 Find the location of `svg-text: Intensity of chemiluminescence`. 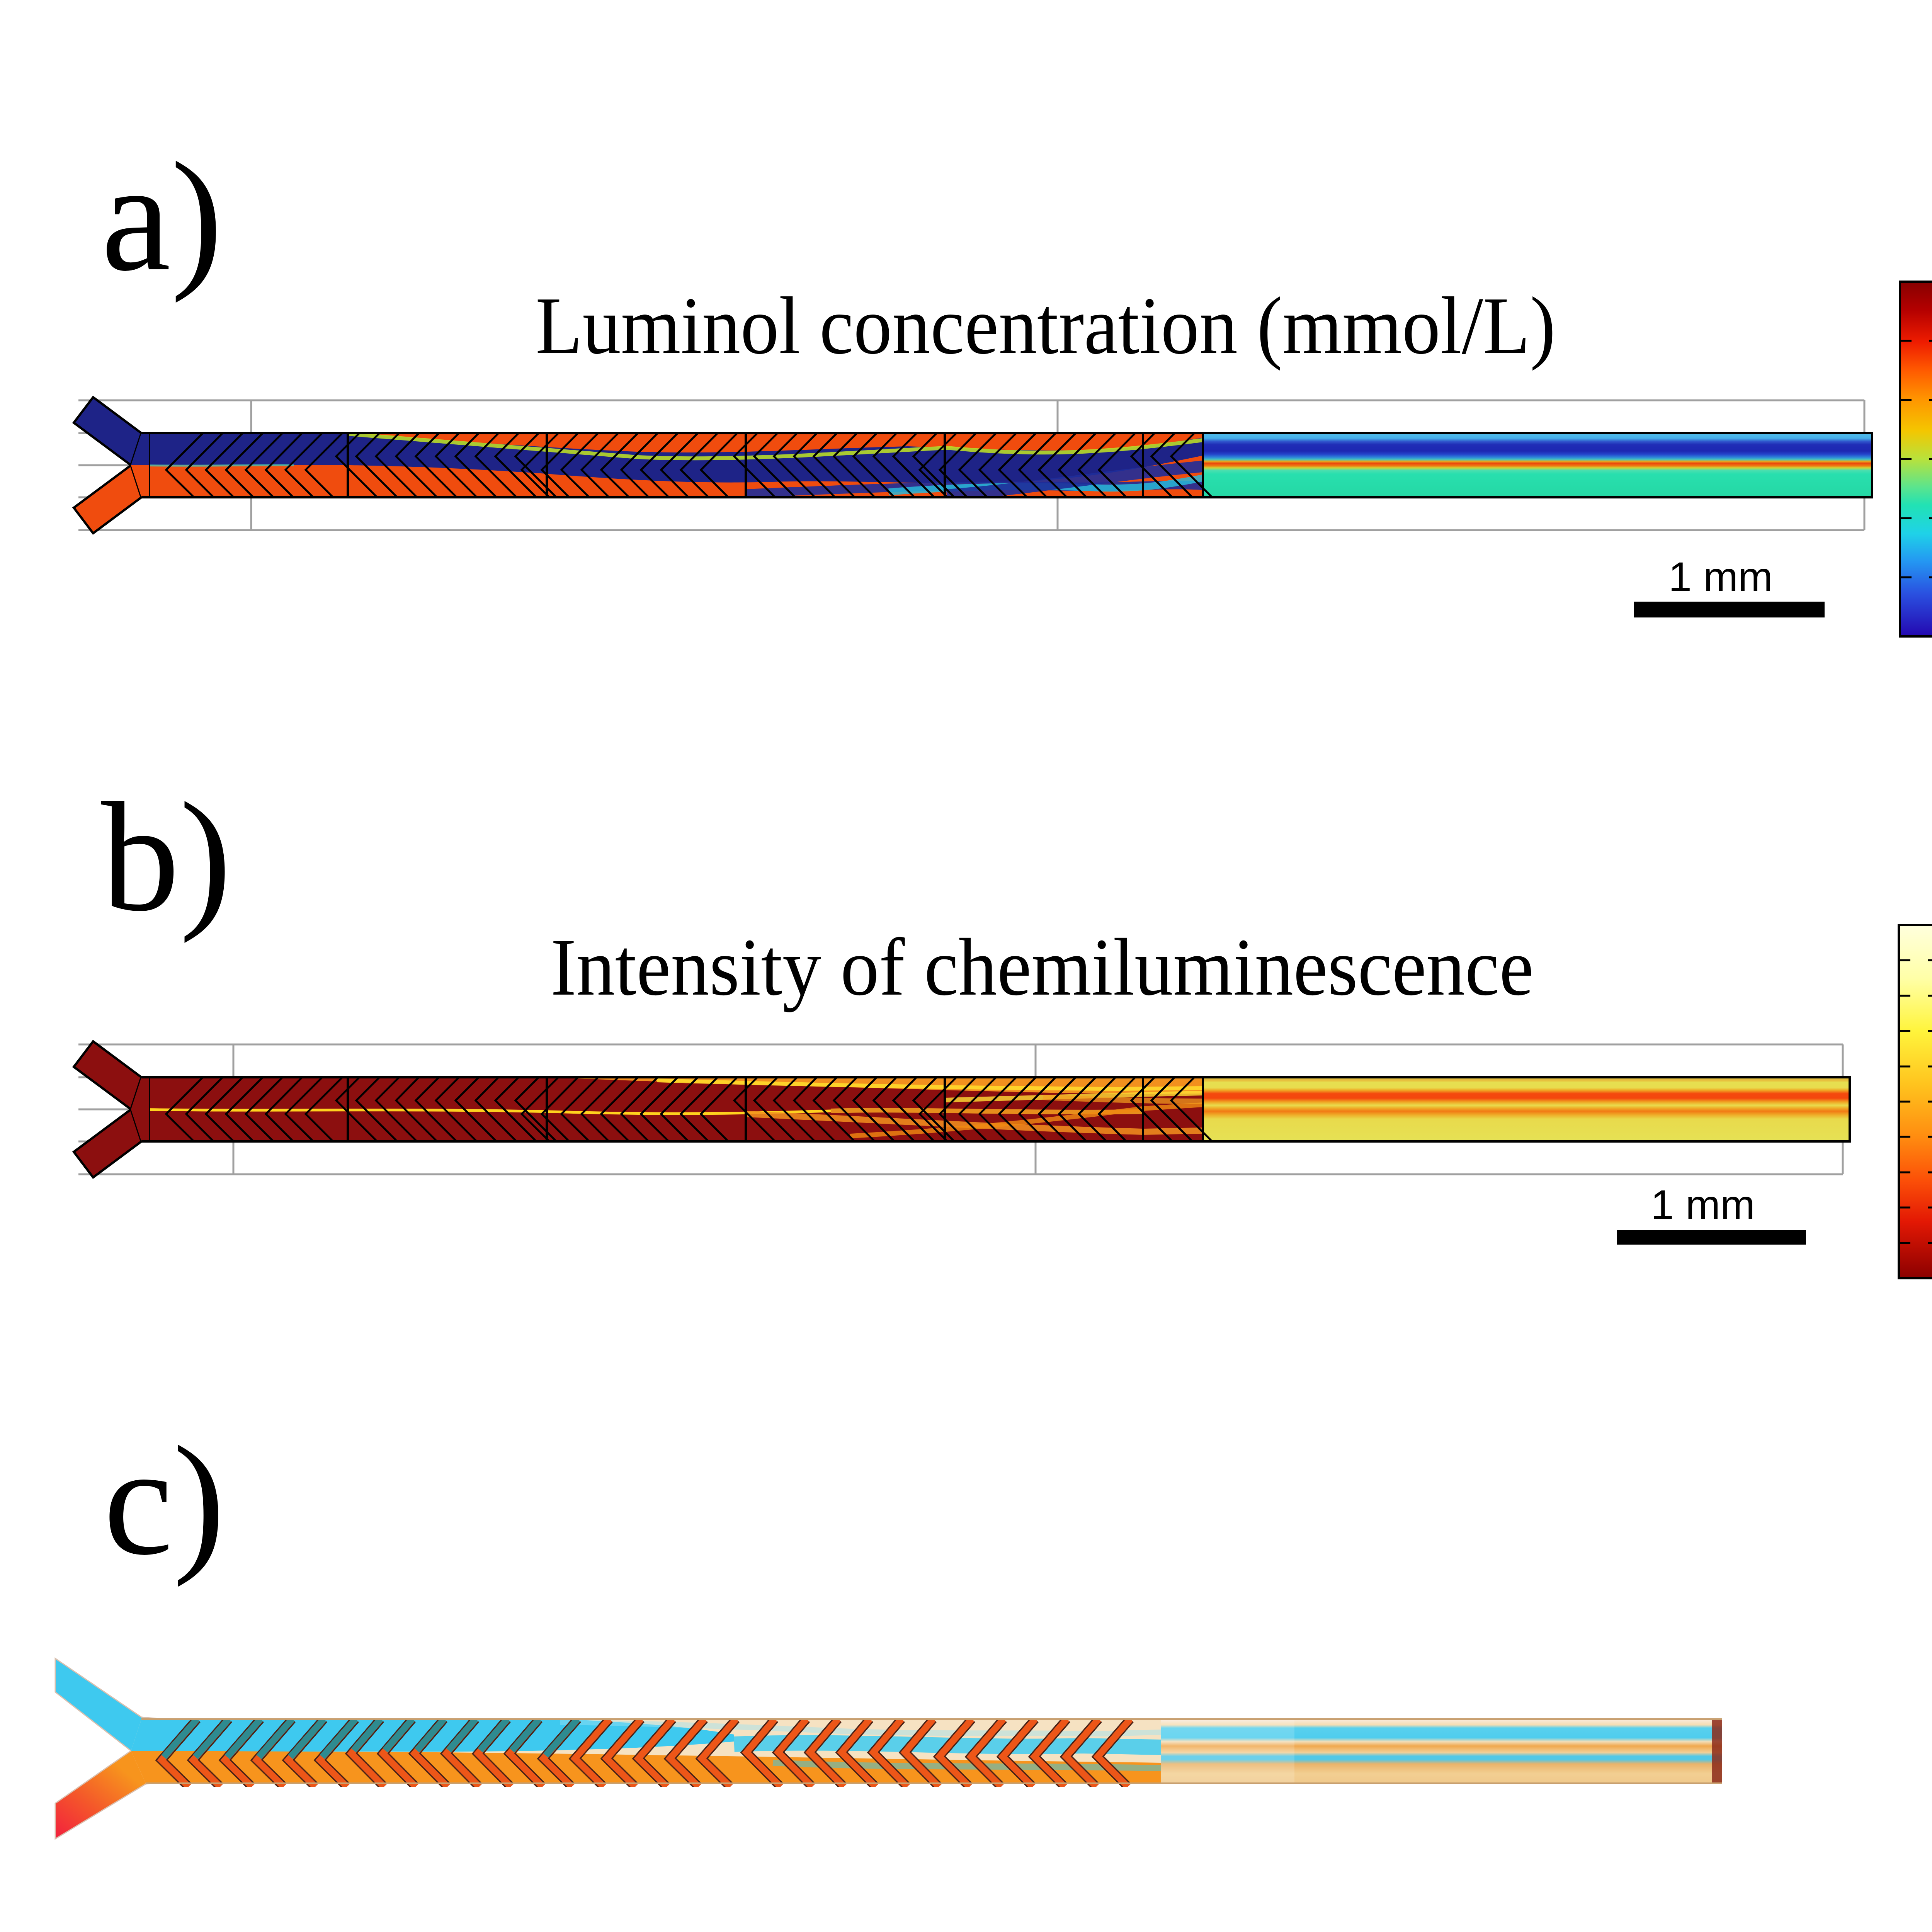

svg-text: Intensity of chemiluminescence is located at coordinates (1042, 967).